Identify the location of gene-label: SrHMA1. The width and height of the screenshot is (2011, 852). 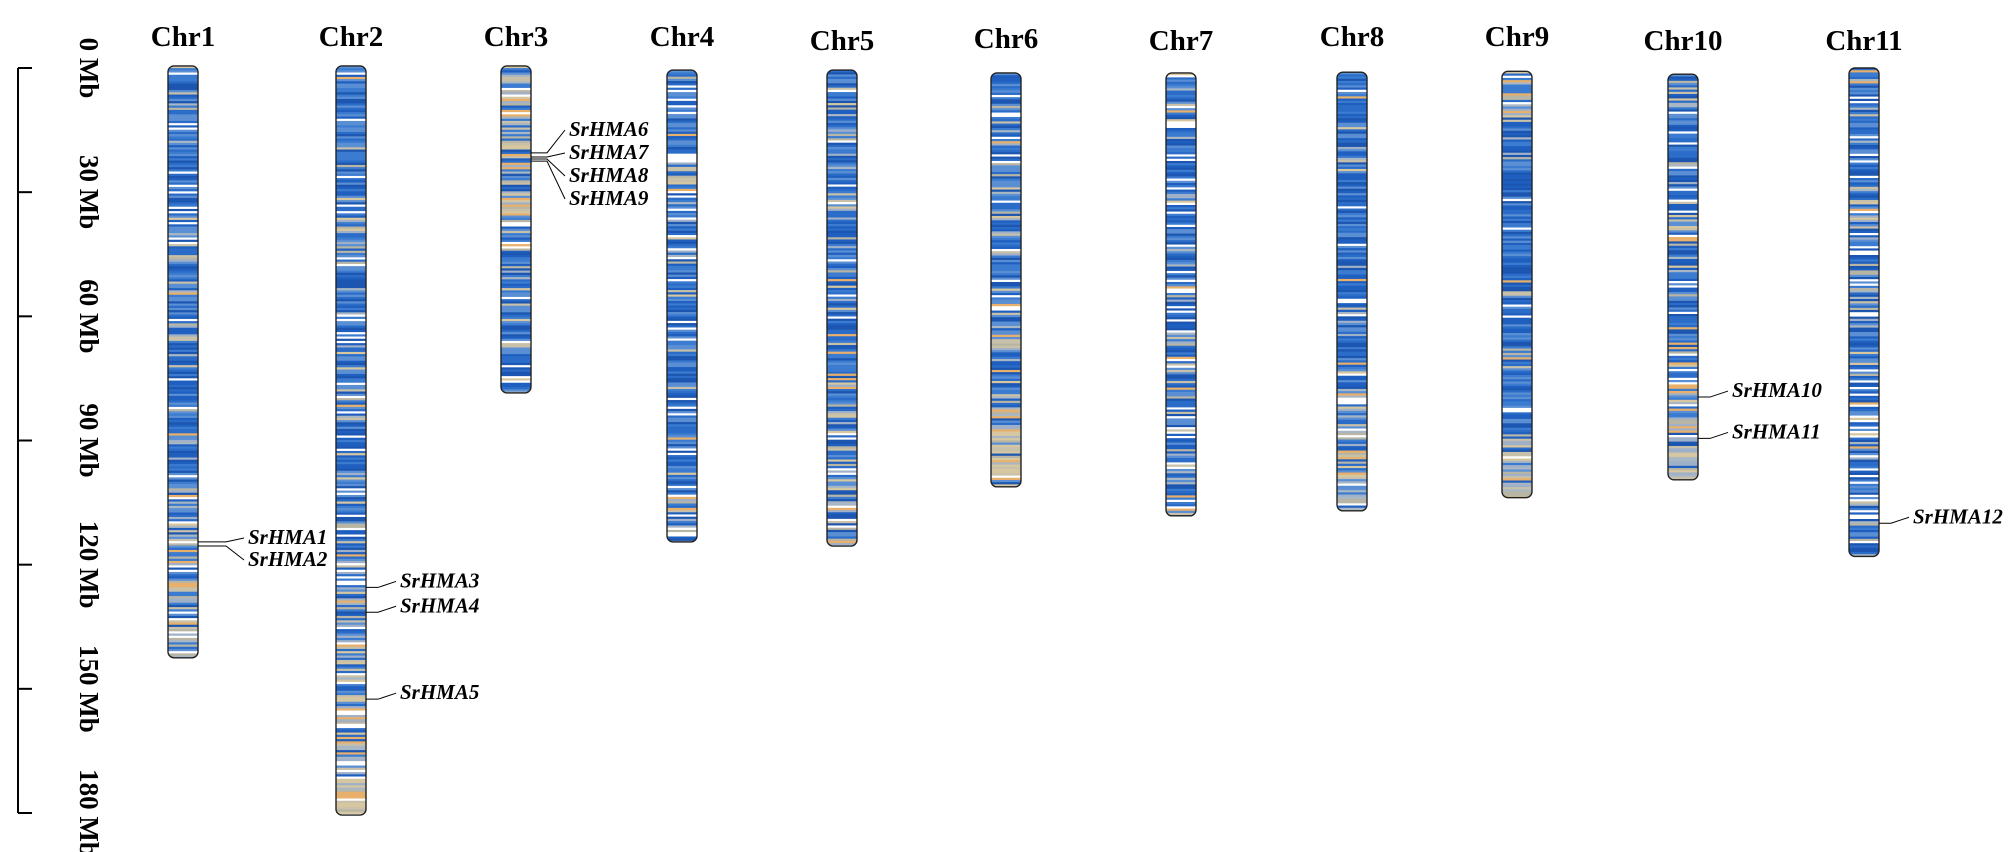
(287, 537).